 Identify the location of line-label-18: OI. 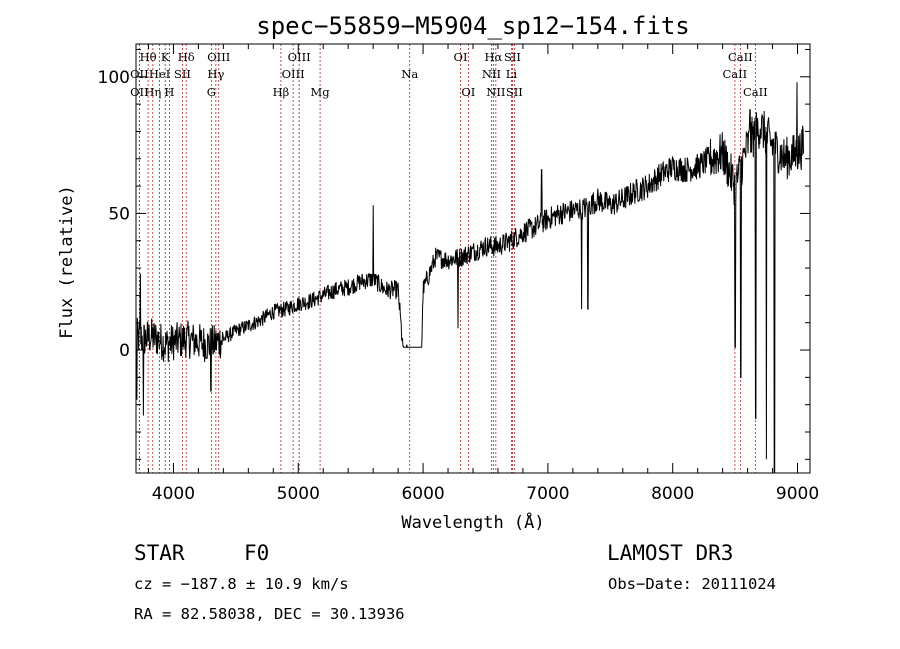
(468, 92).